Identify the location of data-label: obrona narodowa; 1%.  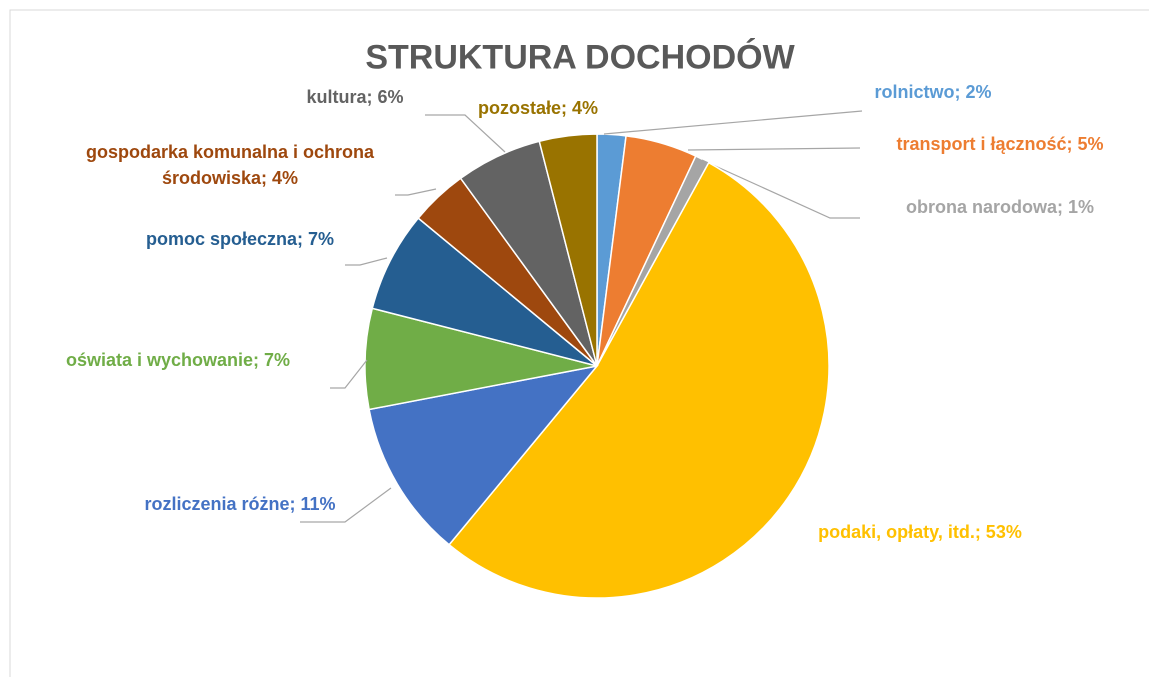
(999, 207).